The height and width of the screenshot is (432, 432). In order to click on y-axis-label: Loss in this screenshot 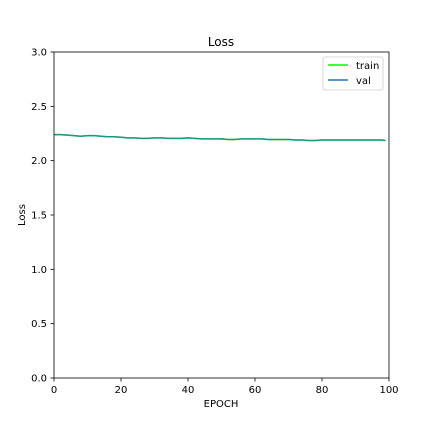, I will do `click(22, 215)`.